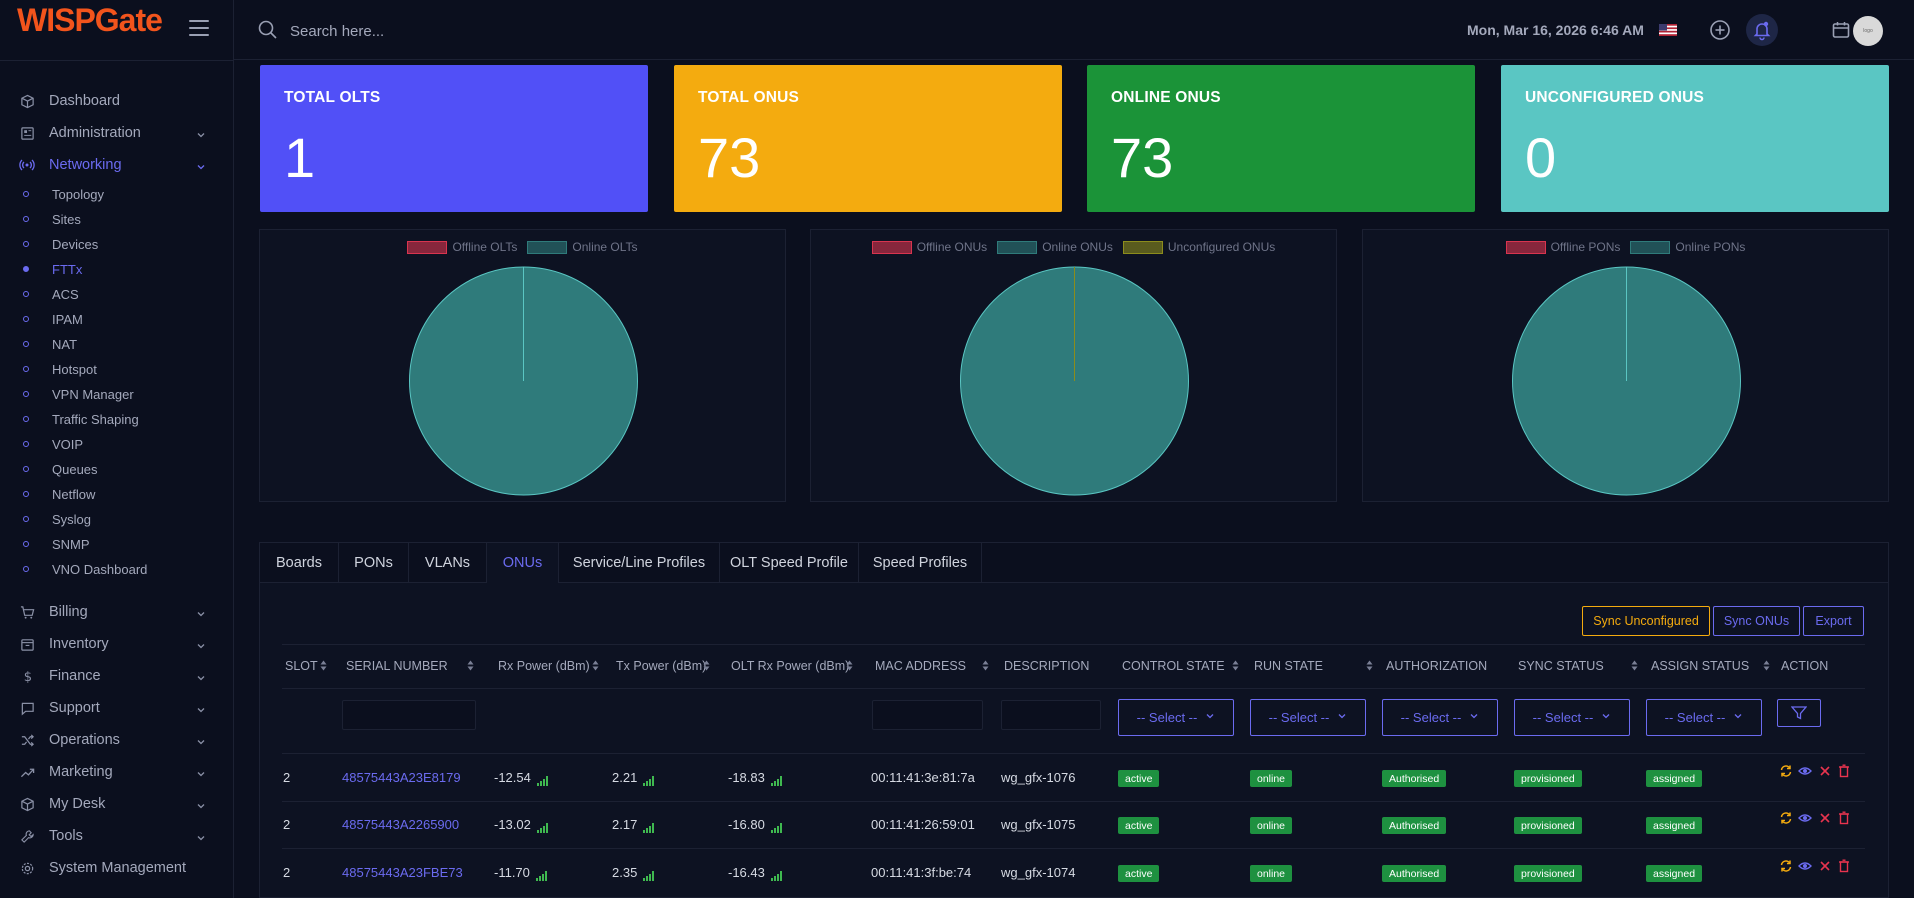 This screenshot has width=1914, height=898. What do you see at coordinates (299, 563) in the screenshot?
I see `tab-boards: Boards` at bounding box center [299, 563].